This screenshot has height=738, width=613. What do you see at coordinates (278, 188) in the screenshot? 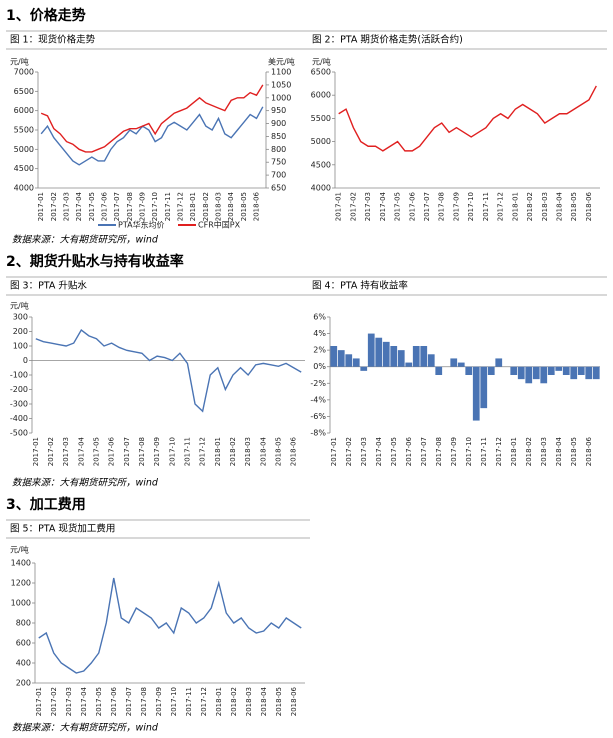
I see `y2-tick-label: 650` at bounding box center [278, 188].